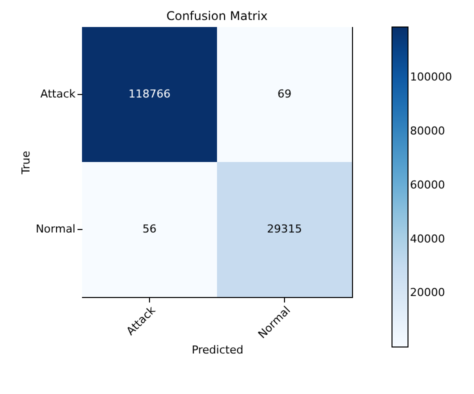 The height and width of the screenshot is (394, 474). Describe the element at coordinates (217, 16) in the screenshot. I see `chart-title: Confusion Matrix` at that location.